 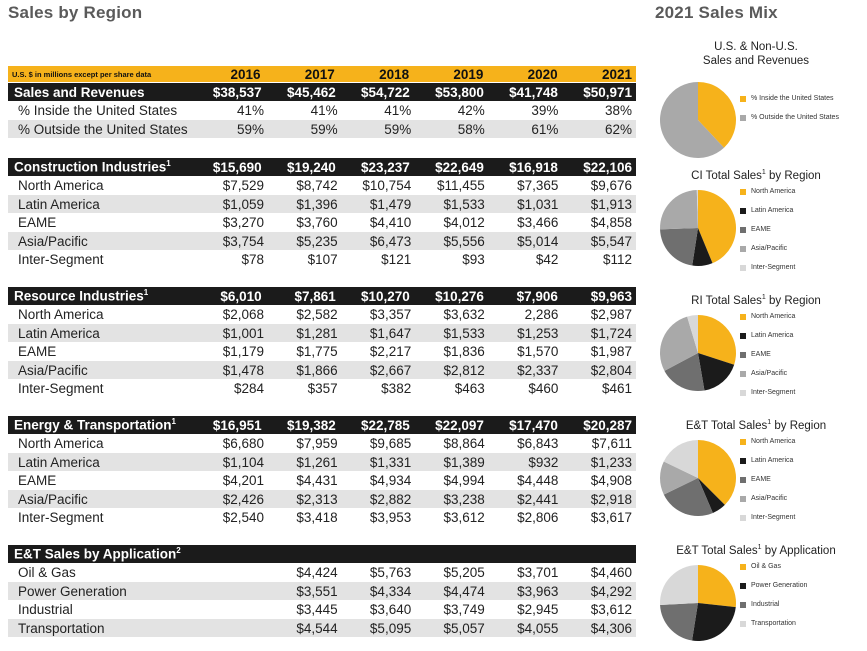 I want to click on value-cell: $4,934, so click(x=390, y=480).